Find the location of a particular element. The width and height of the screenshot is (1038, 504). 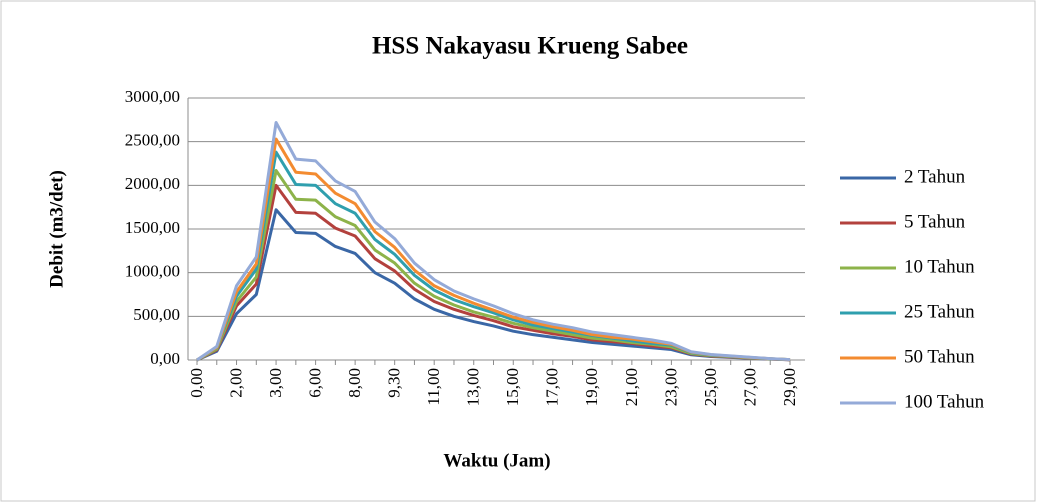

y-tick-label: 2500,00 is located at coordinates (152, 140).